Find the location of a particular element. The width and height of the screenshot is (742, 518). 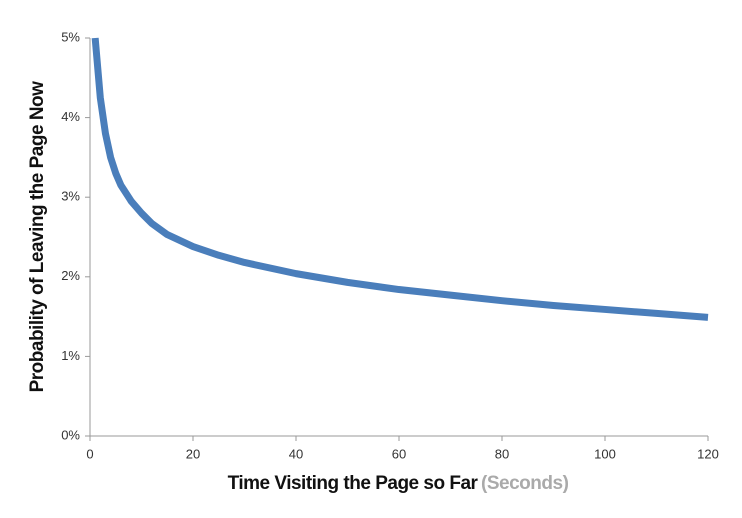

y-tick-label: 2% is located at coordinates (70, 275).